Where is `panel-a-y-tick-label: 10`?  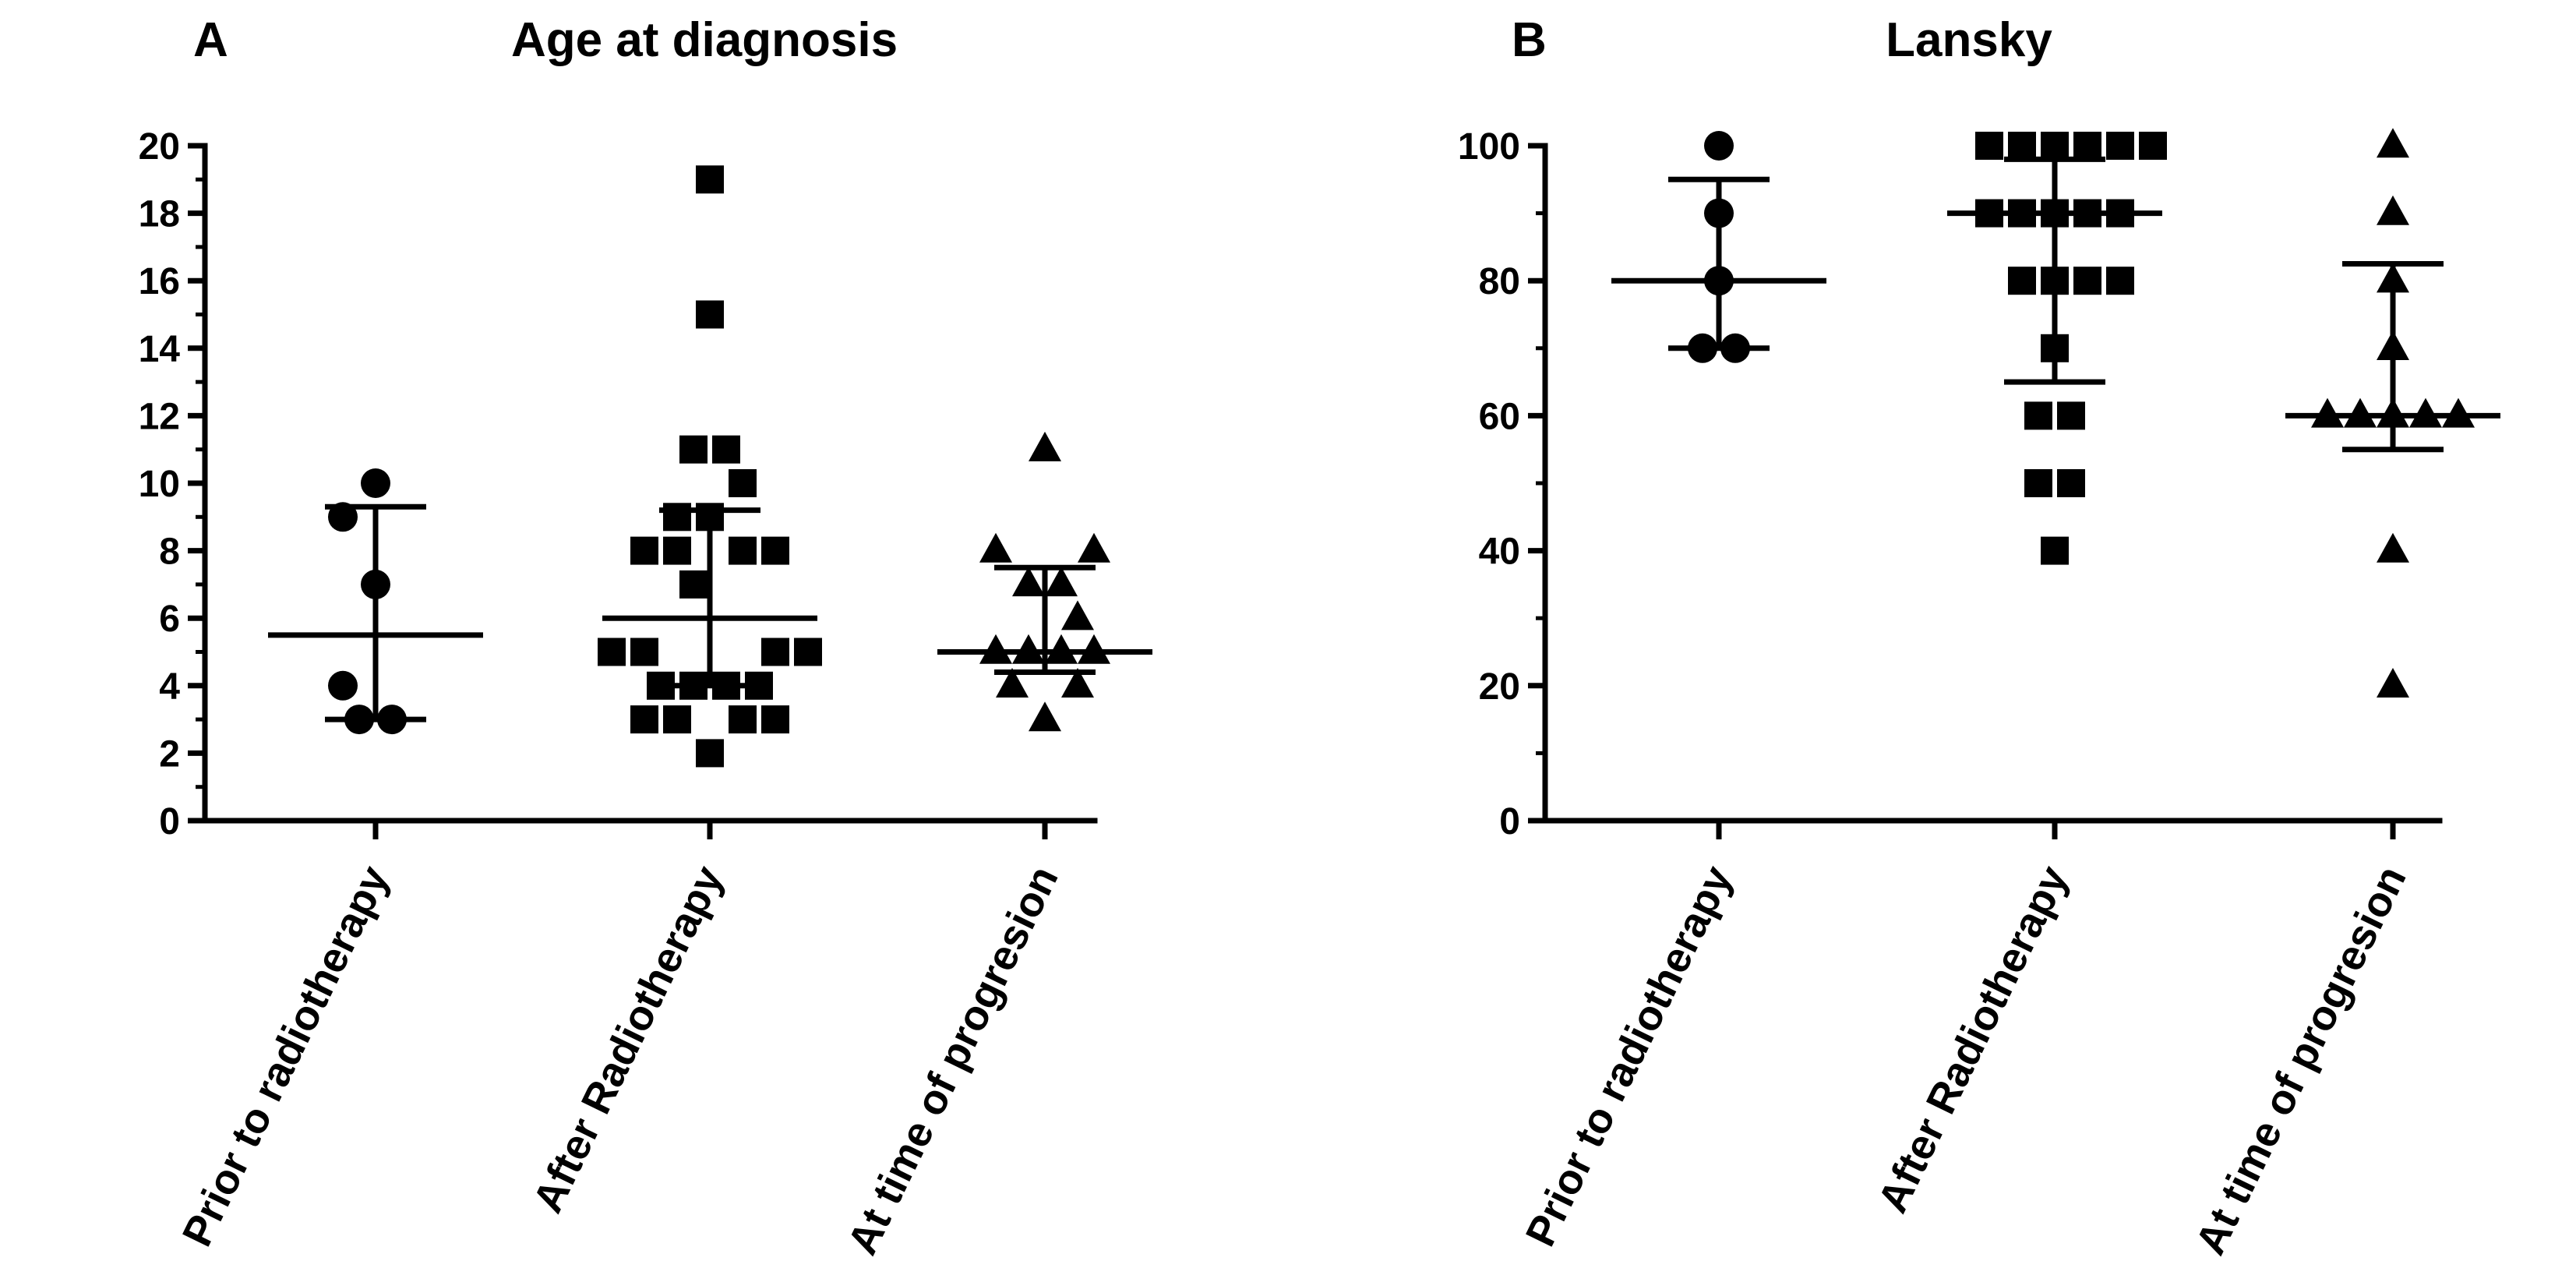
panel-a-y-tick-label: 10 is located at coordinates (159, 484).